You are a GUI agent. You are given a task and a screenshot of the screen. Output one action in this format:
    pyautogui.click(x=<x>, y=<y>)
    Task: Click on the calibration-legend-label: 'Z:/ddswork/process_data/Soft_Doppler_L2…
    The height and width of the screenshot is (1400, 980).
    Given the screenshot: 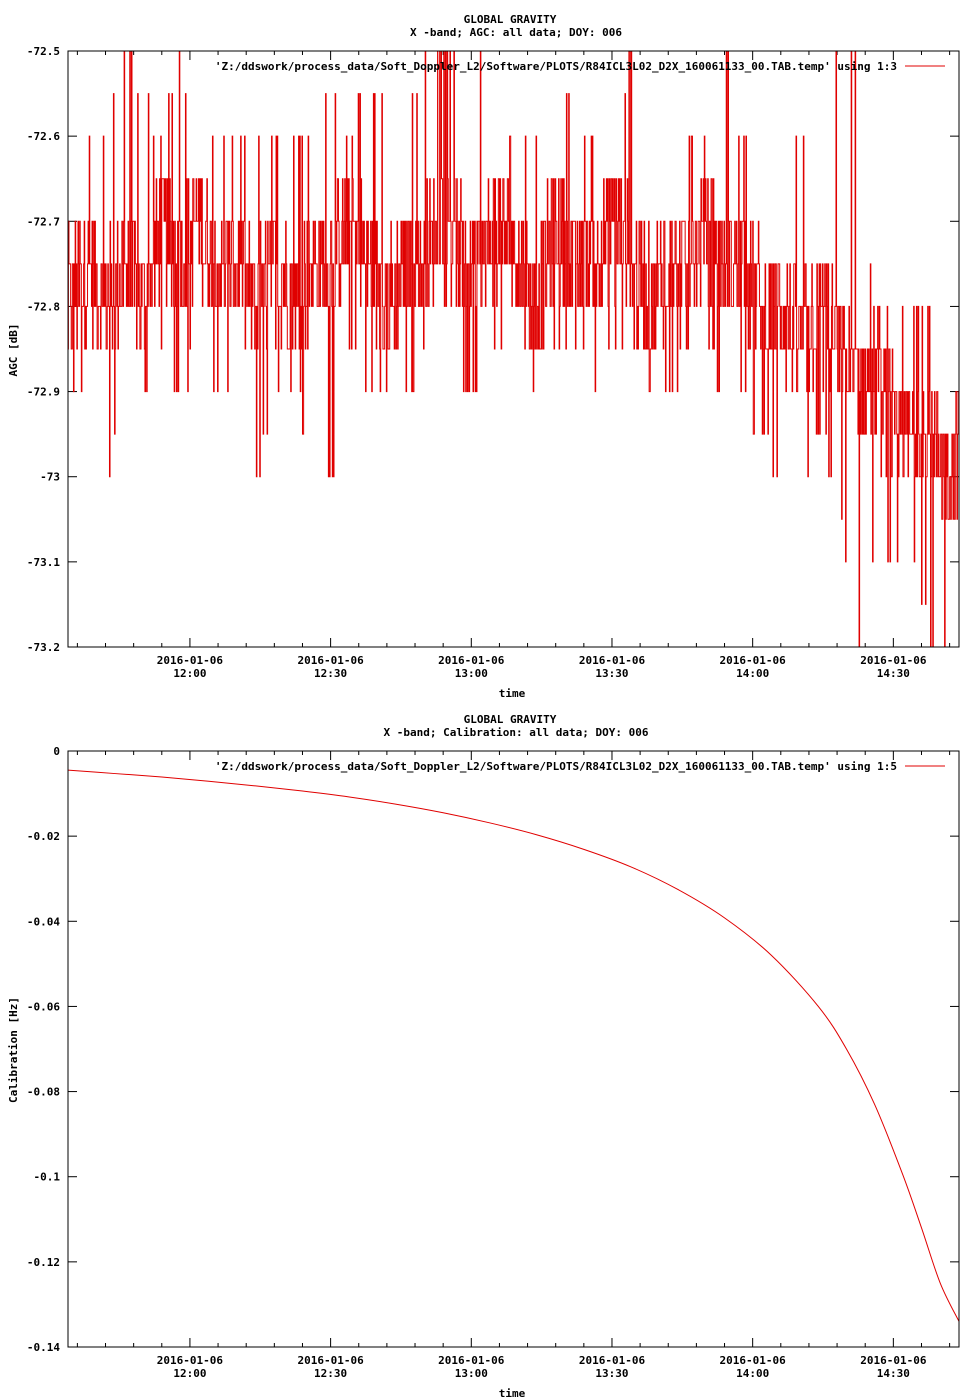 What is the action you would take?
    pyautogui.click(x=556, y=766)
    